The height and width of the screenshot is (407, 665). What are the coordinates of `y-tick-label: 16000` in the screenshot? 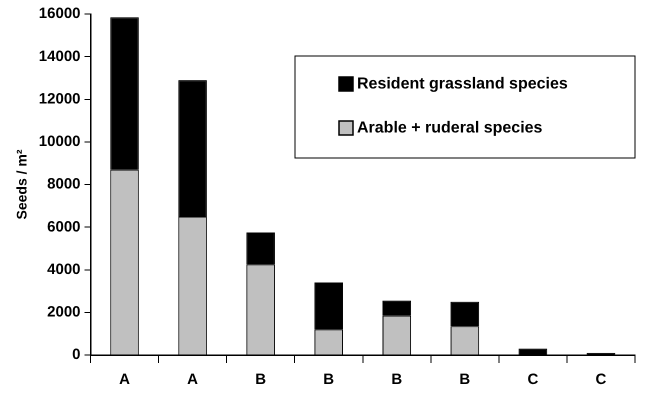 It's located at (59, 13).